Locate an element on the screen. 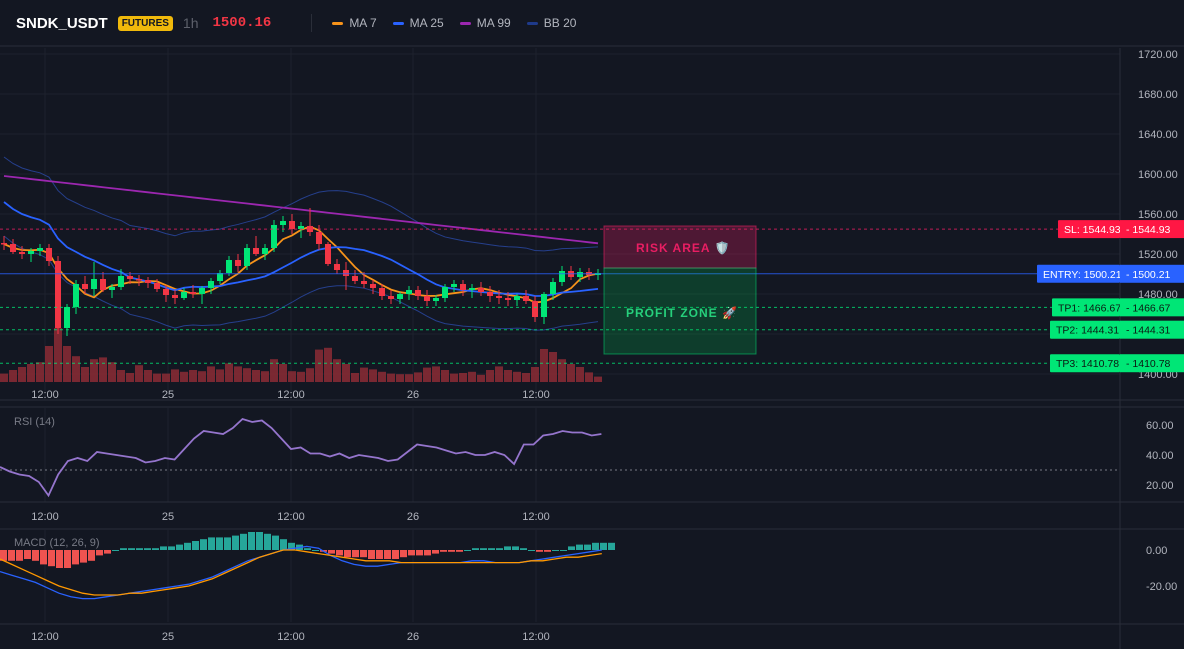 Image resolution: width=1184 pixels, height=649 pixels. rsi-pane: RSI (14) 60.00 40.00 20.00 is located at coordinates (587, 457).